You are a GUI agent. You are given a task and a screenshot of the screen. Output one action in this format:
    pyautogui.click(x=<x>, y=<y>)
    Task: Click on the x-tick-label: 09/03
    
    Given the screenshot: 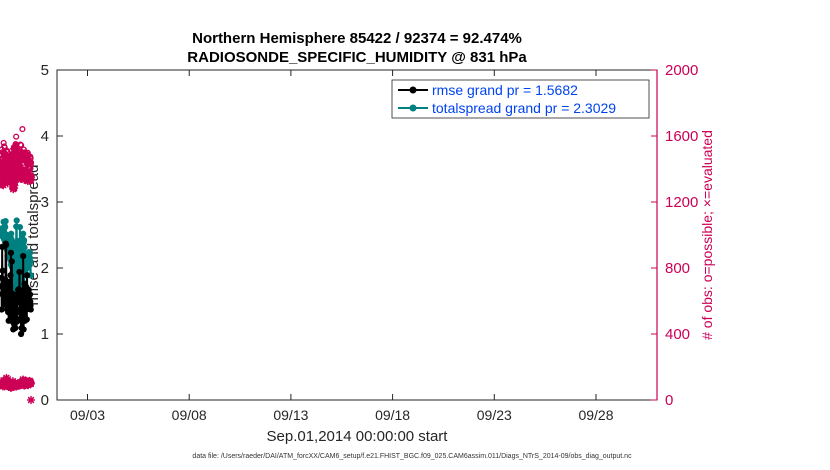 What is the action you would take?
    pyautogui.click(x=87, y=415)
    